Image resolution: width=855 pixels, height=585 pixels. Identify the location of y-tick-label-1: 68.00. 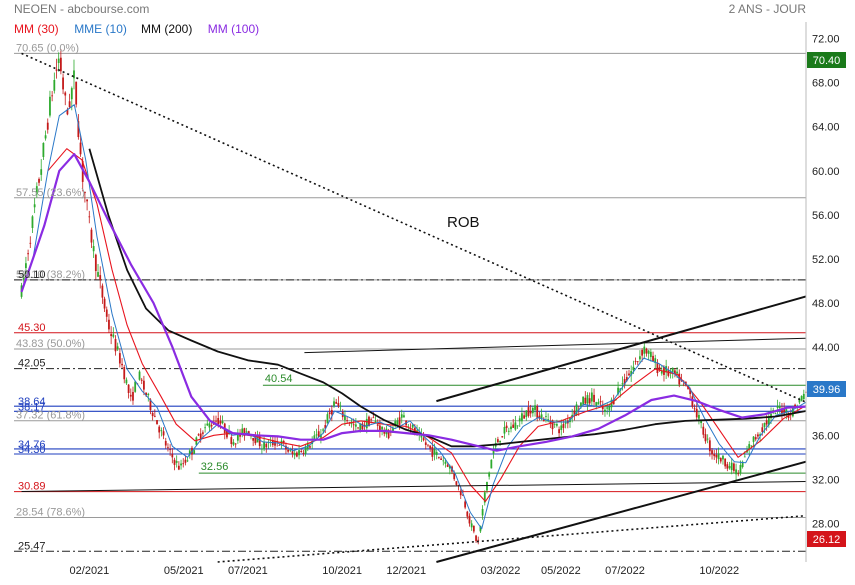
(826, 84).